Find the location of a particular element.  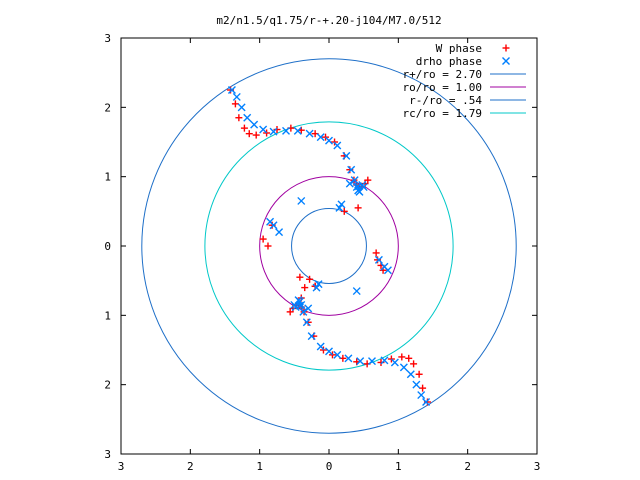

legend-label: W phase is located at coordinates (459, 48).